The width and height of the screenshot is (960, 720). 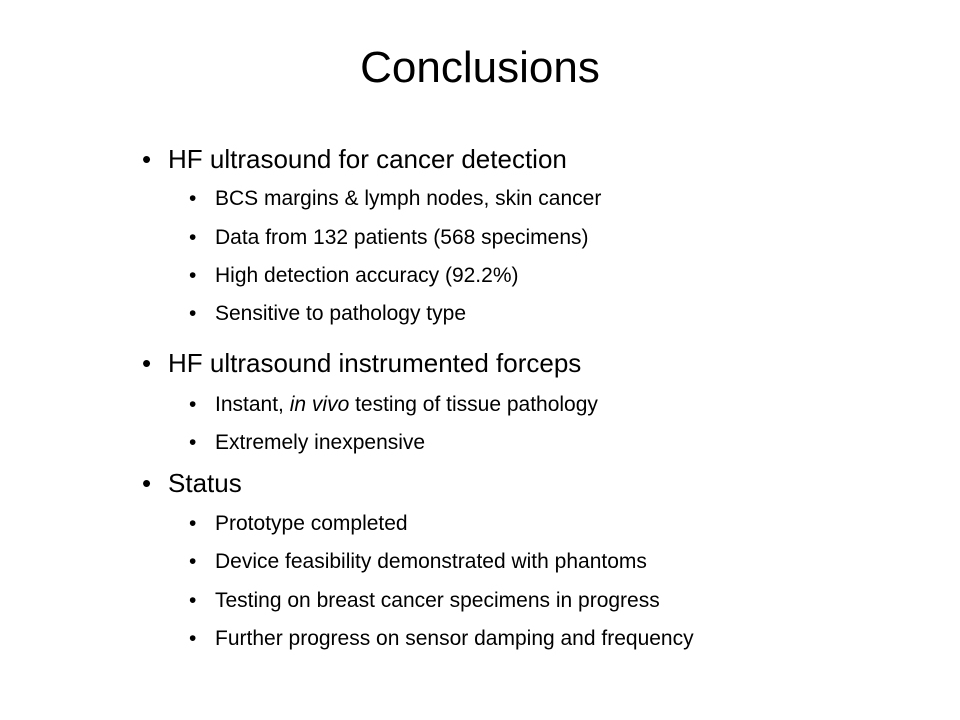 I want to click on bullet-text: HF ultrasound for cancer detection, so click(x=367, y=159).